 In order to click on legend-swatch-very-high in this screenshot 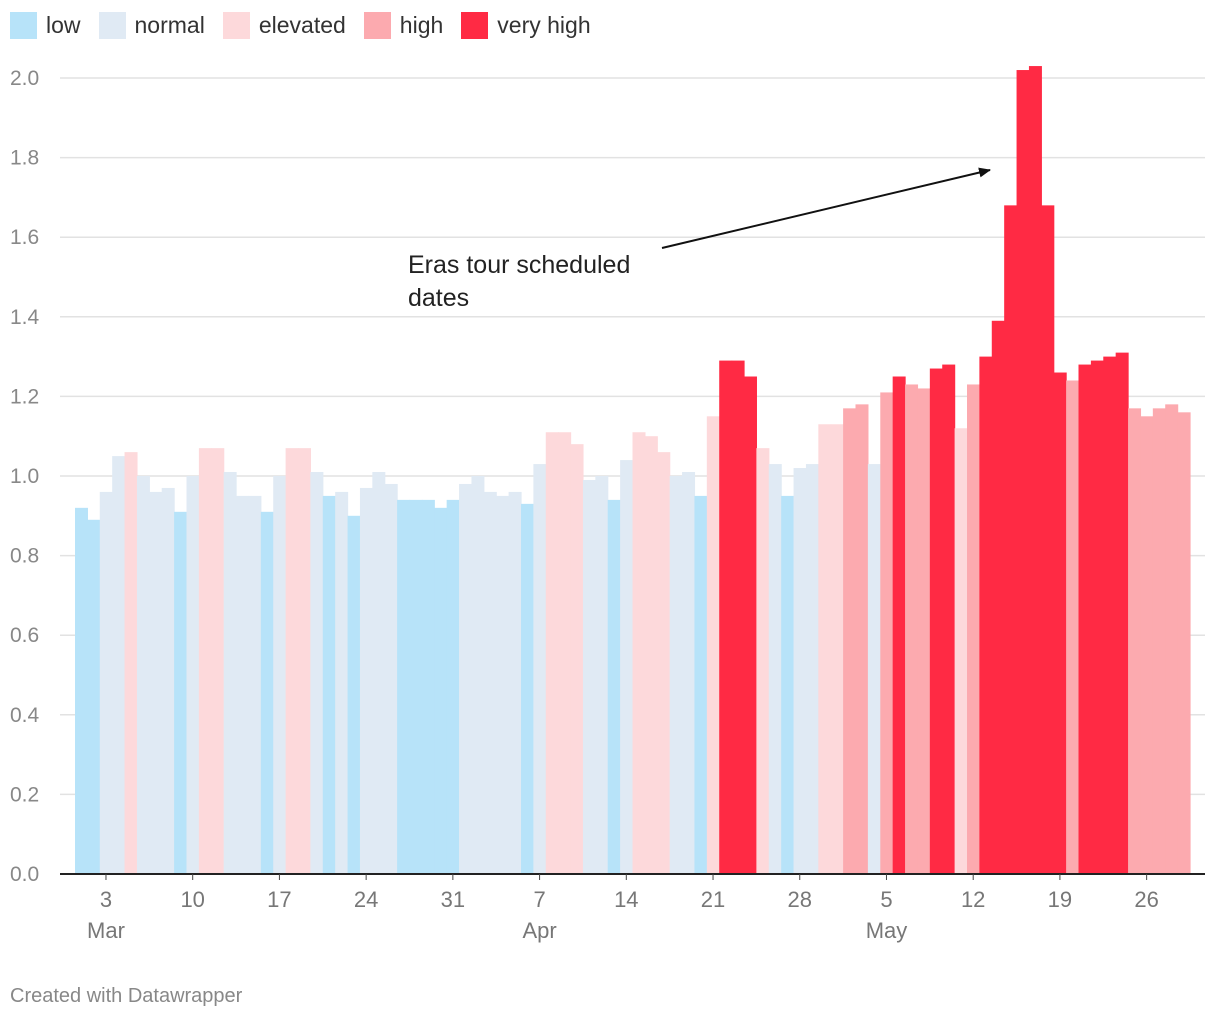, I will do `click(475, 25)`.